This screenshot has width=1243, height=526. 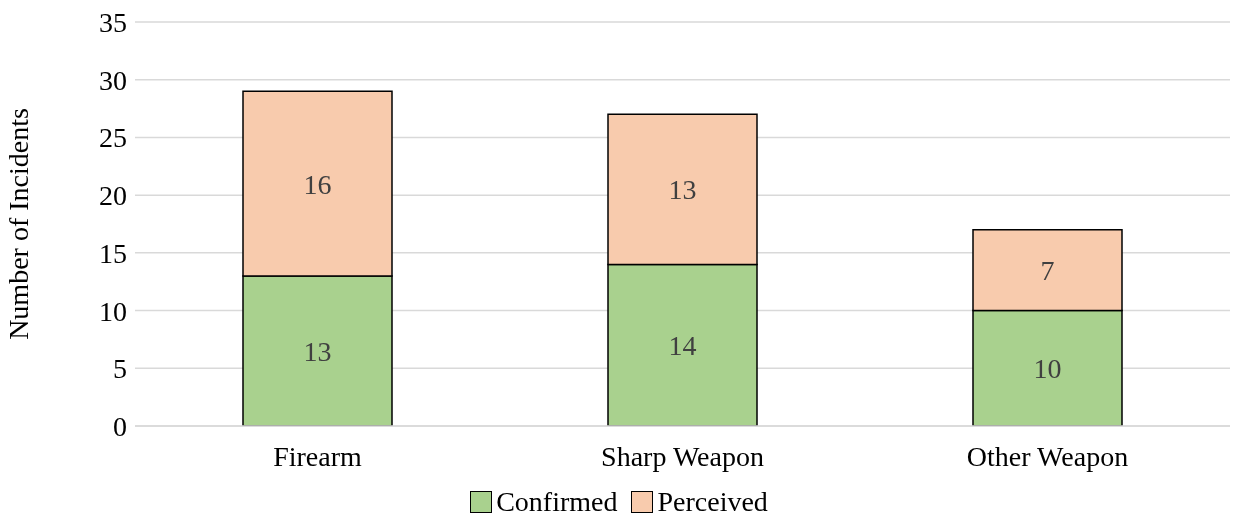 What do you see at coordinates (113, 22) in the screenshot?
I see `y-tick-label: 35` at bounding box center [113, 22].